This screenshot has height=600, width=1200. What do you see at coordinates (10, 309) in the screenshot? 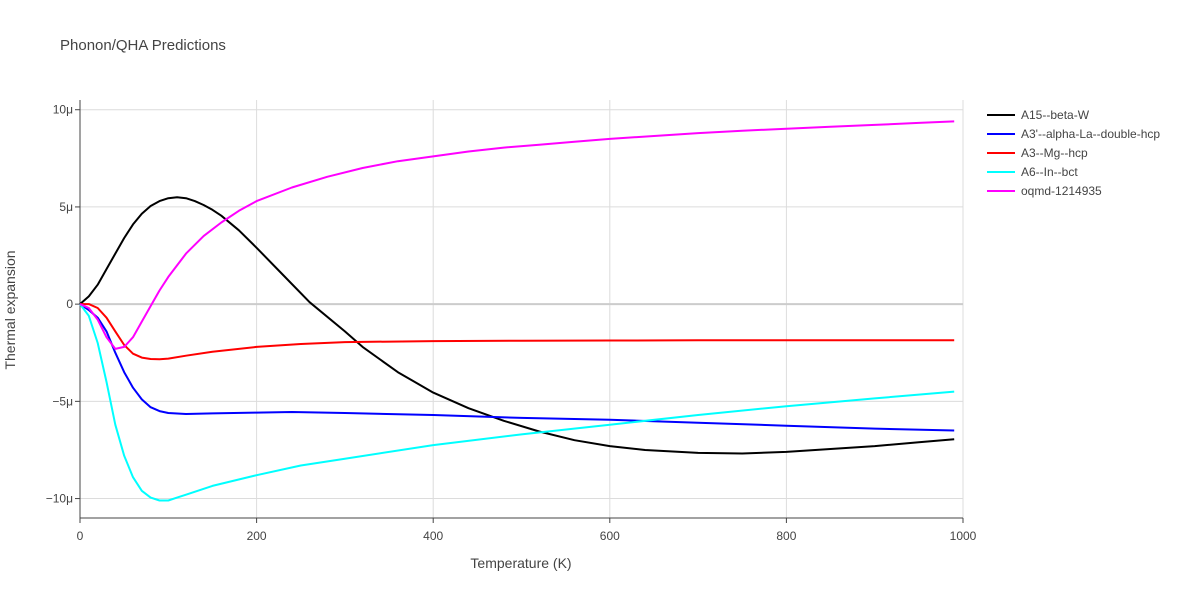
I see `y-axis-label: Thermal expansion` at bounding box center [10, 309].